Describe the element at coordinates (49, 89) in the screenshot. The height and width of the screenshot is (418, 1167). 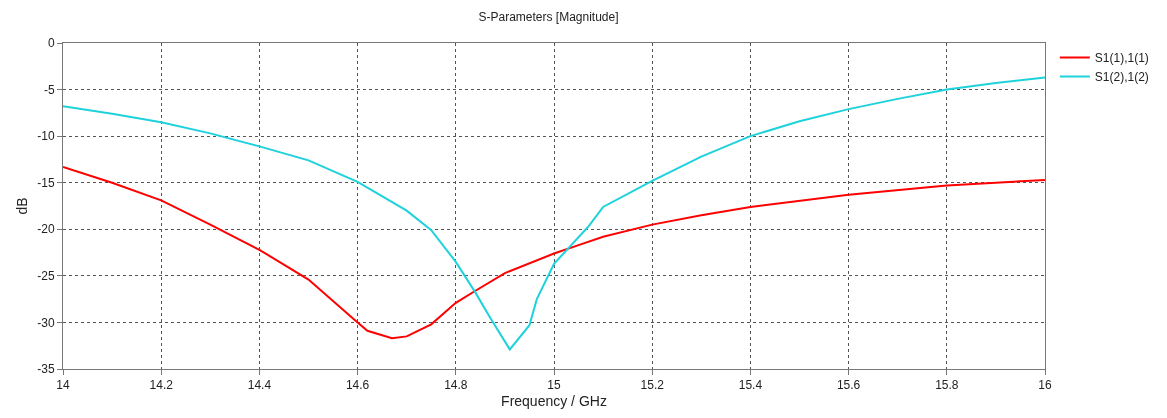
I see `y-tick-label: -5` at that location.